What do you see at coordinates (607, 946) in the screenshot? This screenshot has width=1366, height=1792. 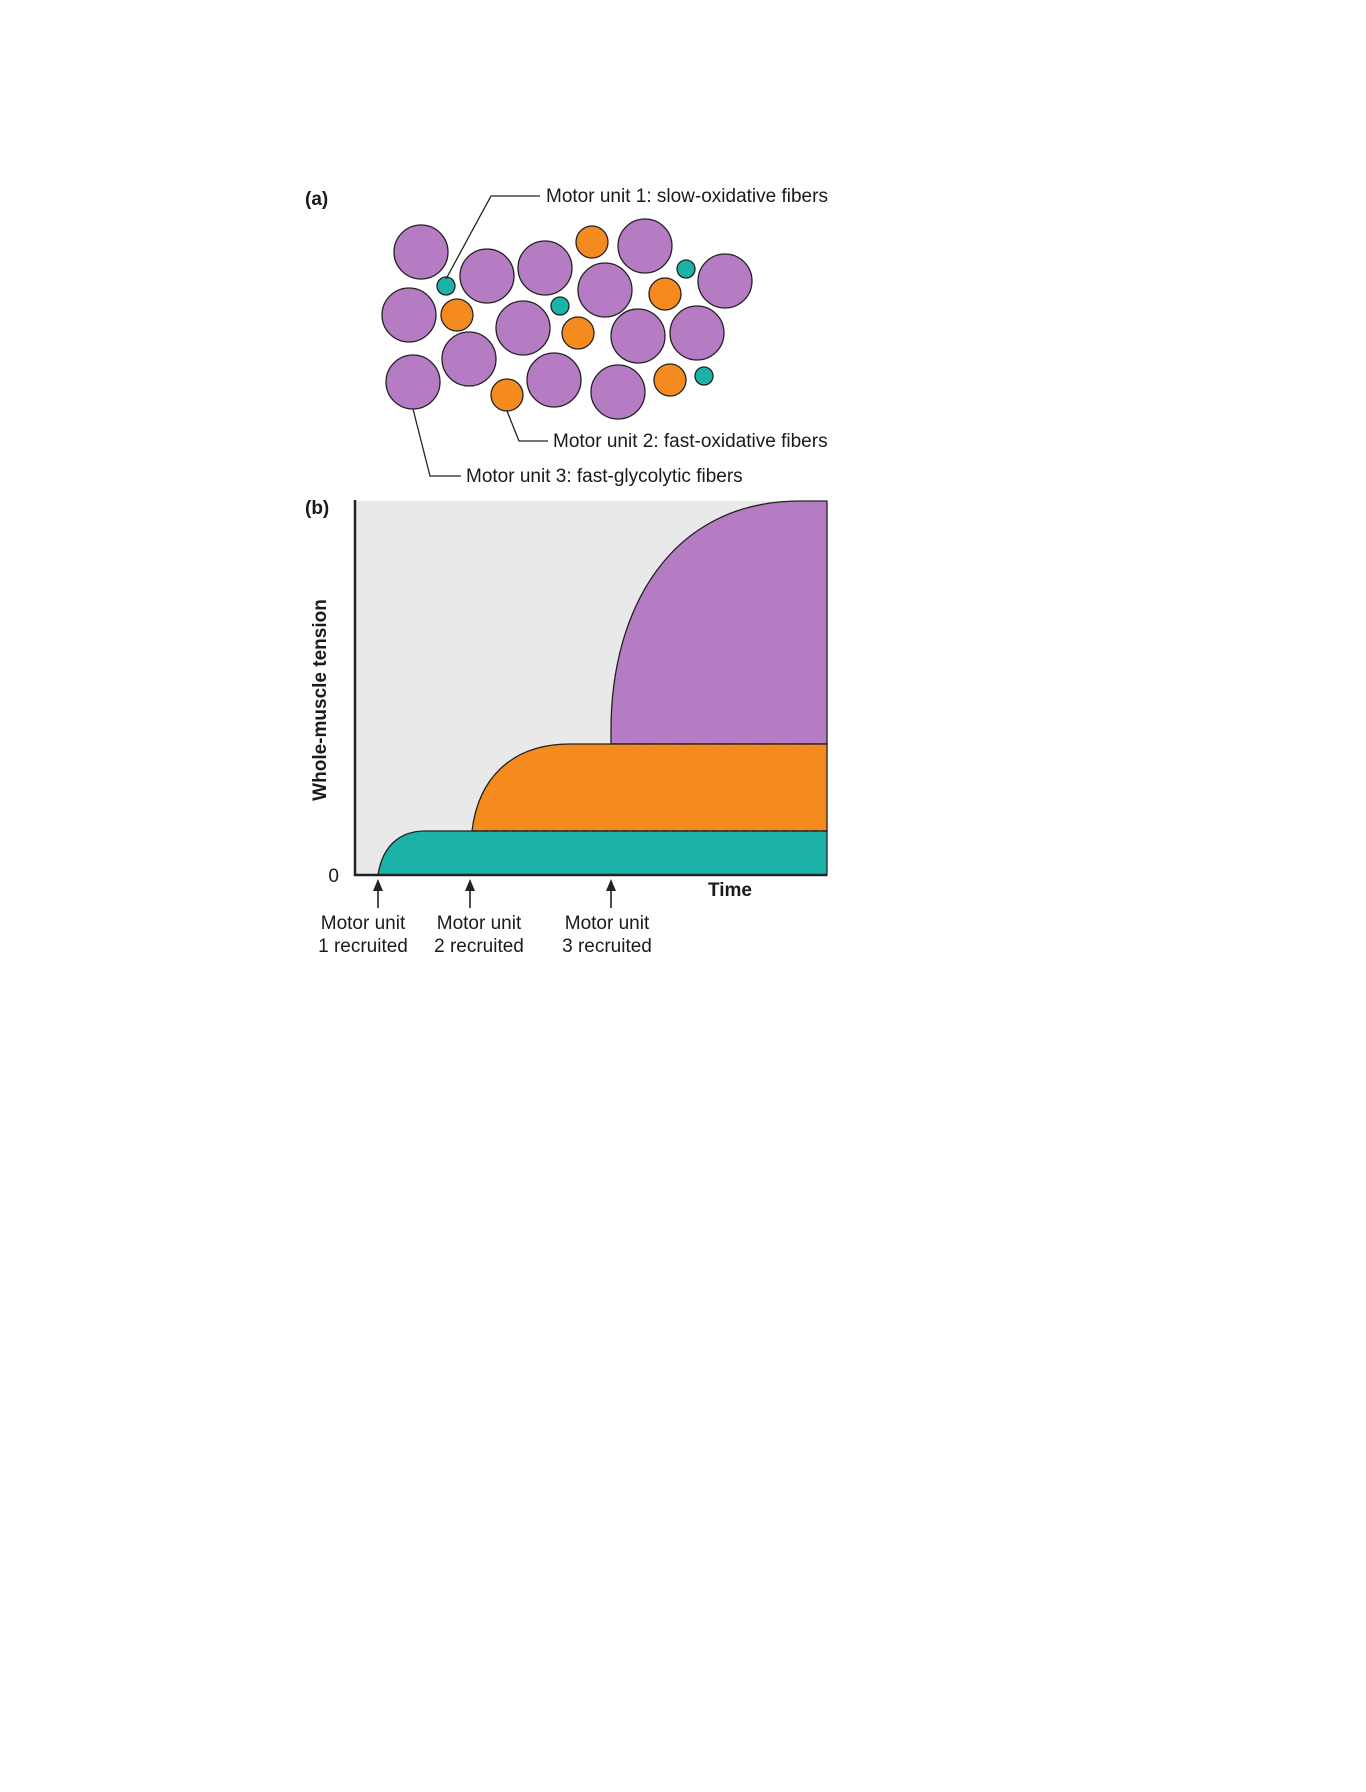 I see `recruitment-label-3-line2: 3 recruited` at bounding box center [607, 946].